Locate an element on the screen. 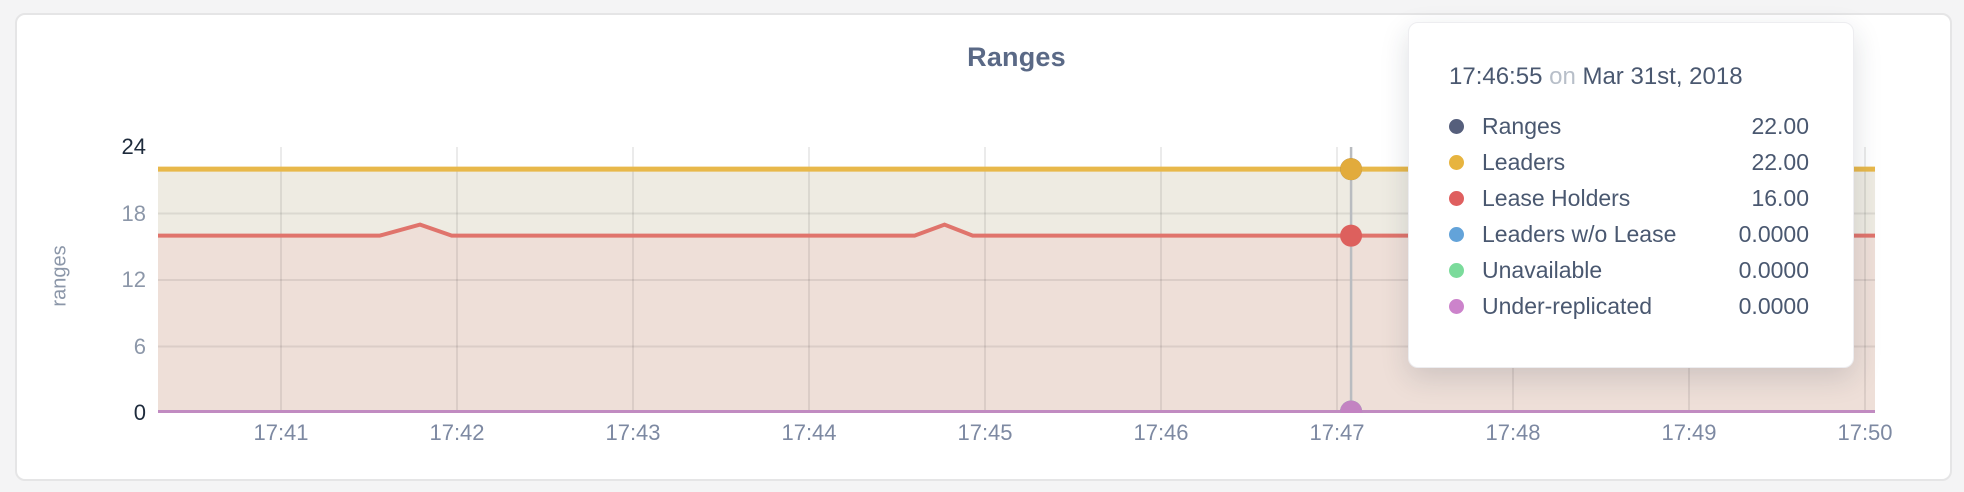 The width and height of the screenshot is (1964, 492). tooltip-series-label: Leaders w/o Lease is located at coordinates (1579, 233).